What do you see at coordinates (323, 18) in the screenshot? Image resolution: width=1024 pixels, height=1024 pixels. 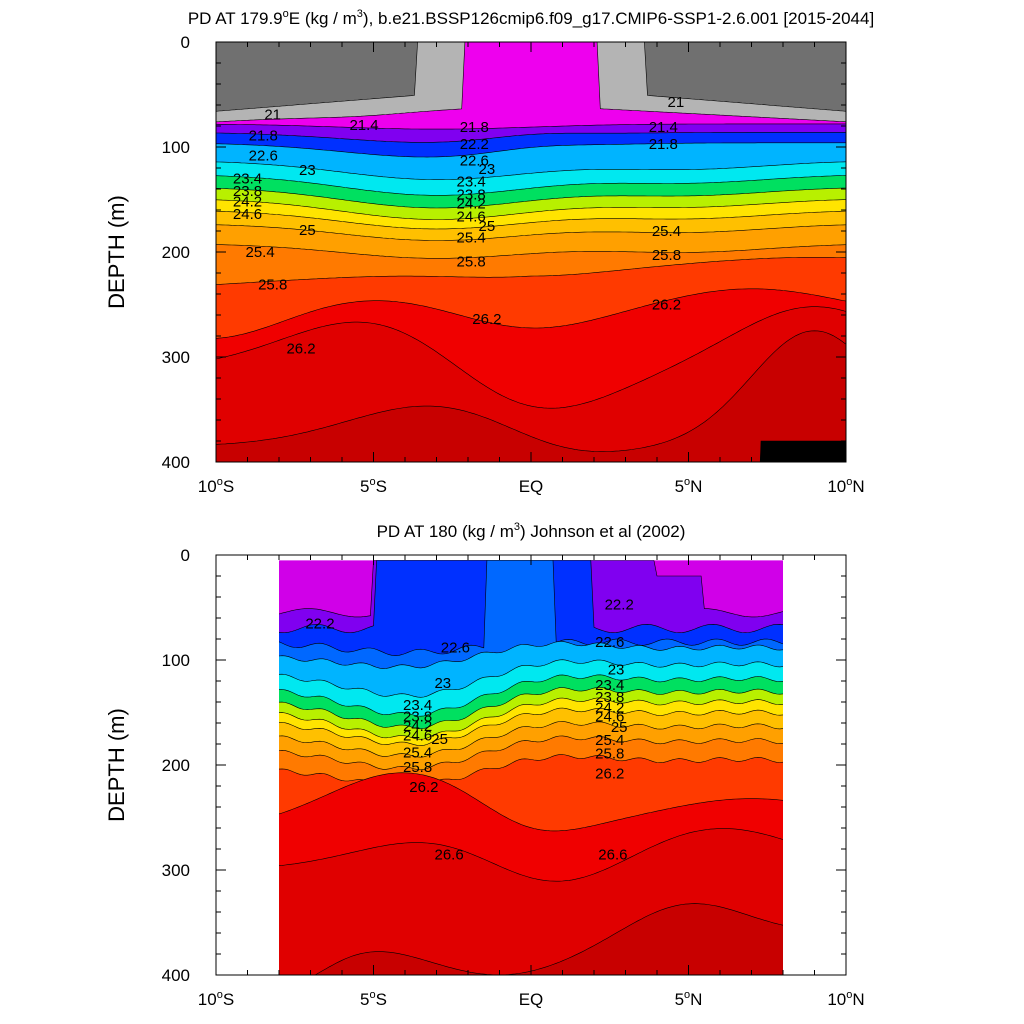 I see `title-text: E (kg / m` at bounding box center [323, 18].